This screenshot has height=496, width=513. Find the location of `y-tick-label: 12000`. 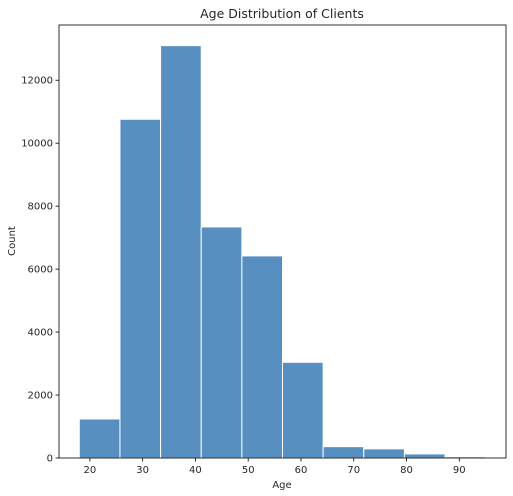

y-tick-label: 12000 is located at coordinates (37, 81).